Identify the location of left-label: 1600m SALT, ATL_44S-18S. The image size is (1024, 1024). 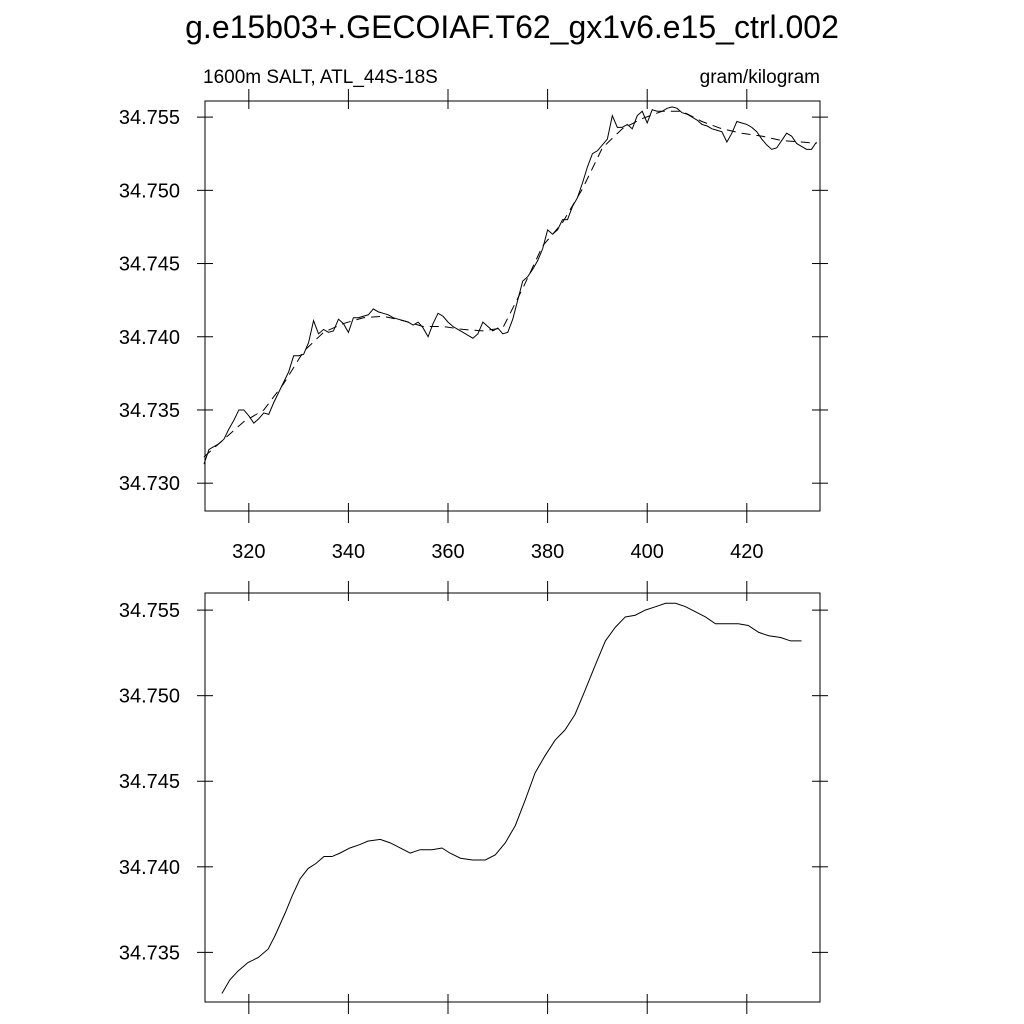
(320, 77).